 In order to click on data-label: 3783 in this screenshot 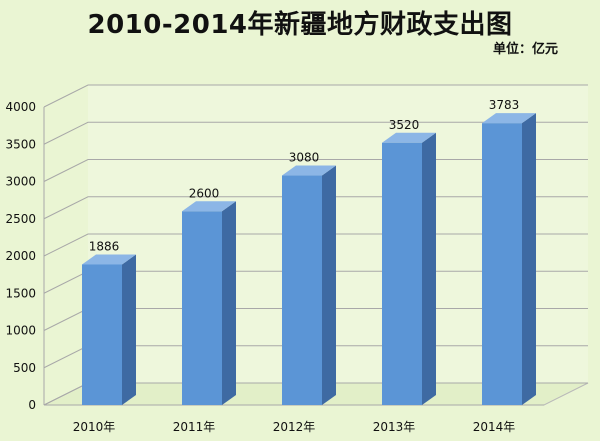, I will do `click(504, 105)`.